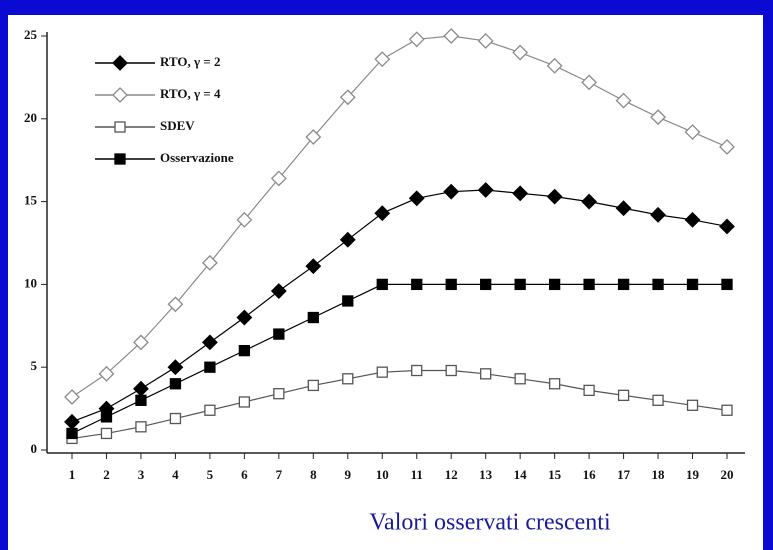 The width and height of the screenshot is (773, 550). What do you see at coordinates (72, 474) in the screenshot?
I see `x-tick-label: 1` at bounding box center [72, 474].